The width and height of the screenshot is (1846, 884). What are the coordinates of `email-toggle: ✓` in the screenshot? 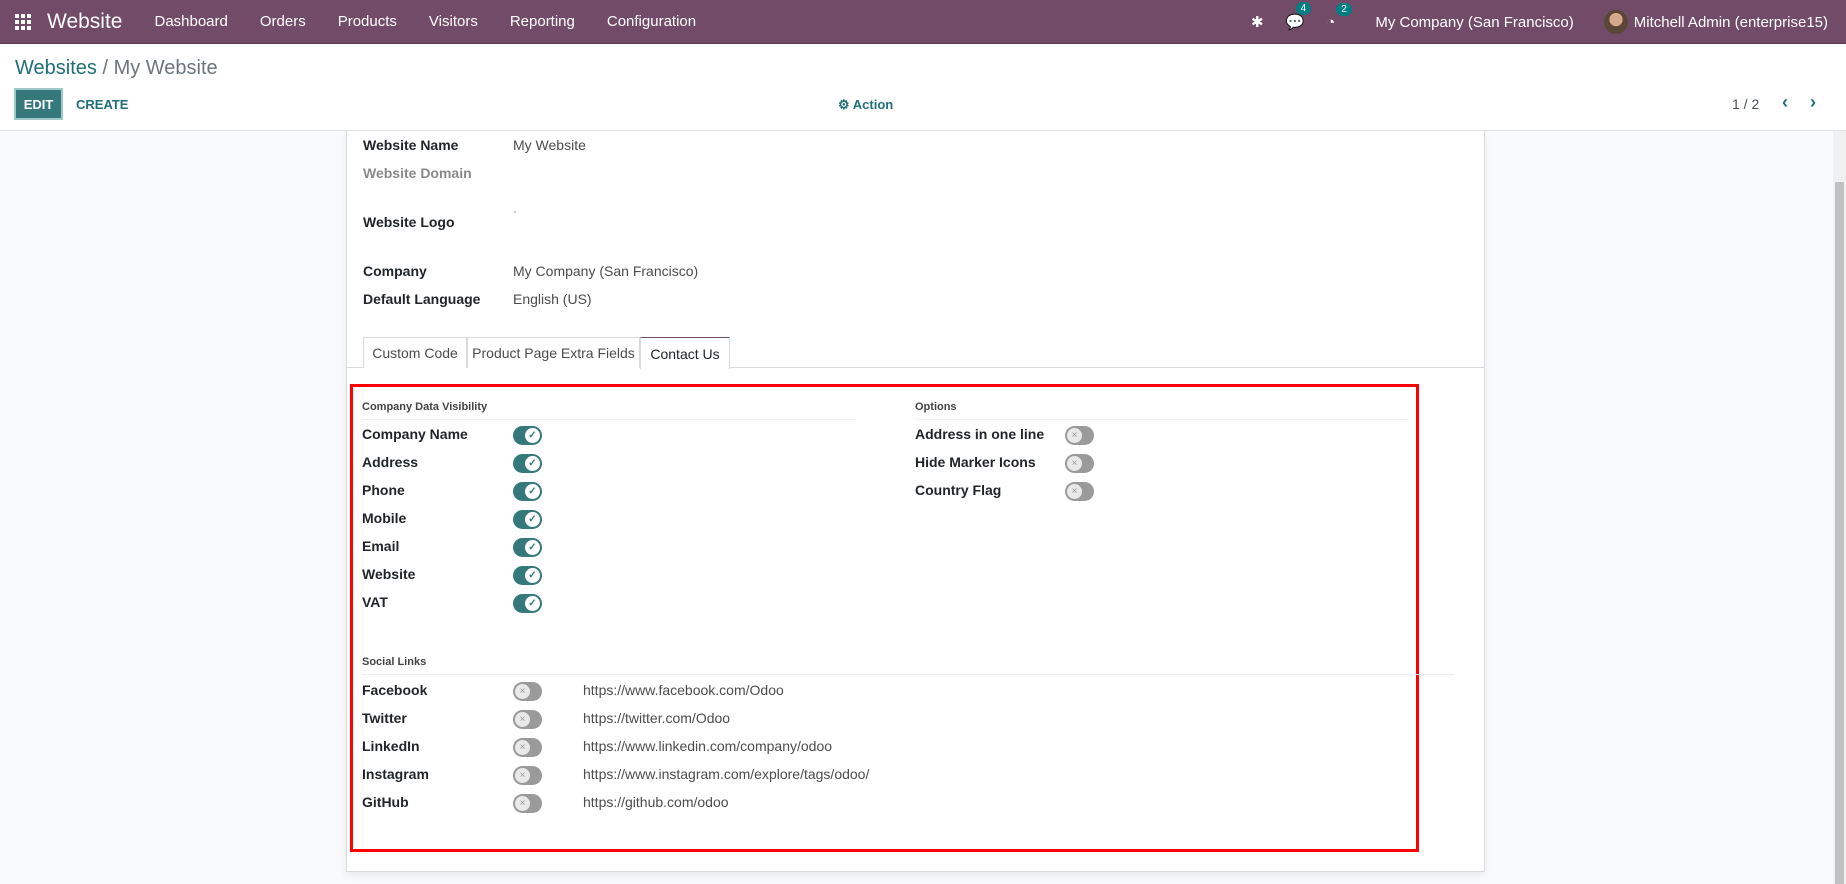 It's located at (527, 547).